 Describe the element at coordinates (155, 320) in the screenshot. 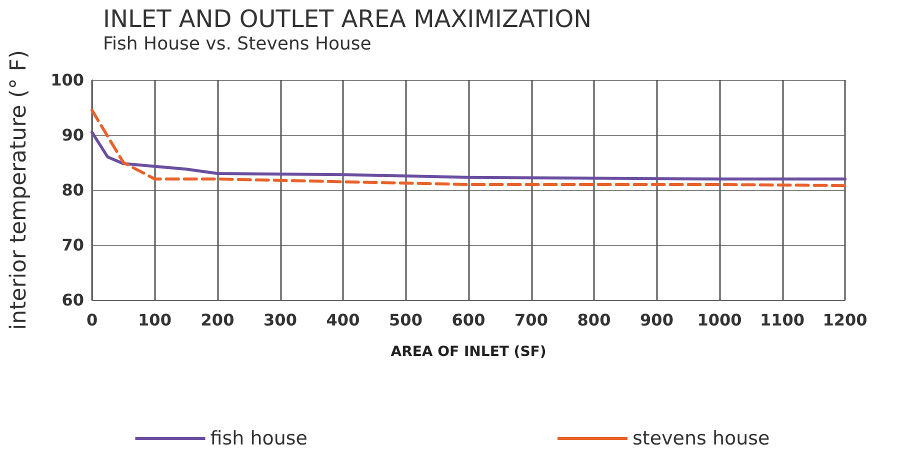

I see `x-tick-label: 100` at that location.